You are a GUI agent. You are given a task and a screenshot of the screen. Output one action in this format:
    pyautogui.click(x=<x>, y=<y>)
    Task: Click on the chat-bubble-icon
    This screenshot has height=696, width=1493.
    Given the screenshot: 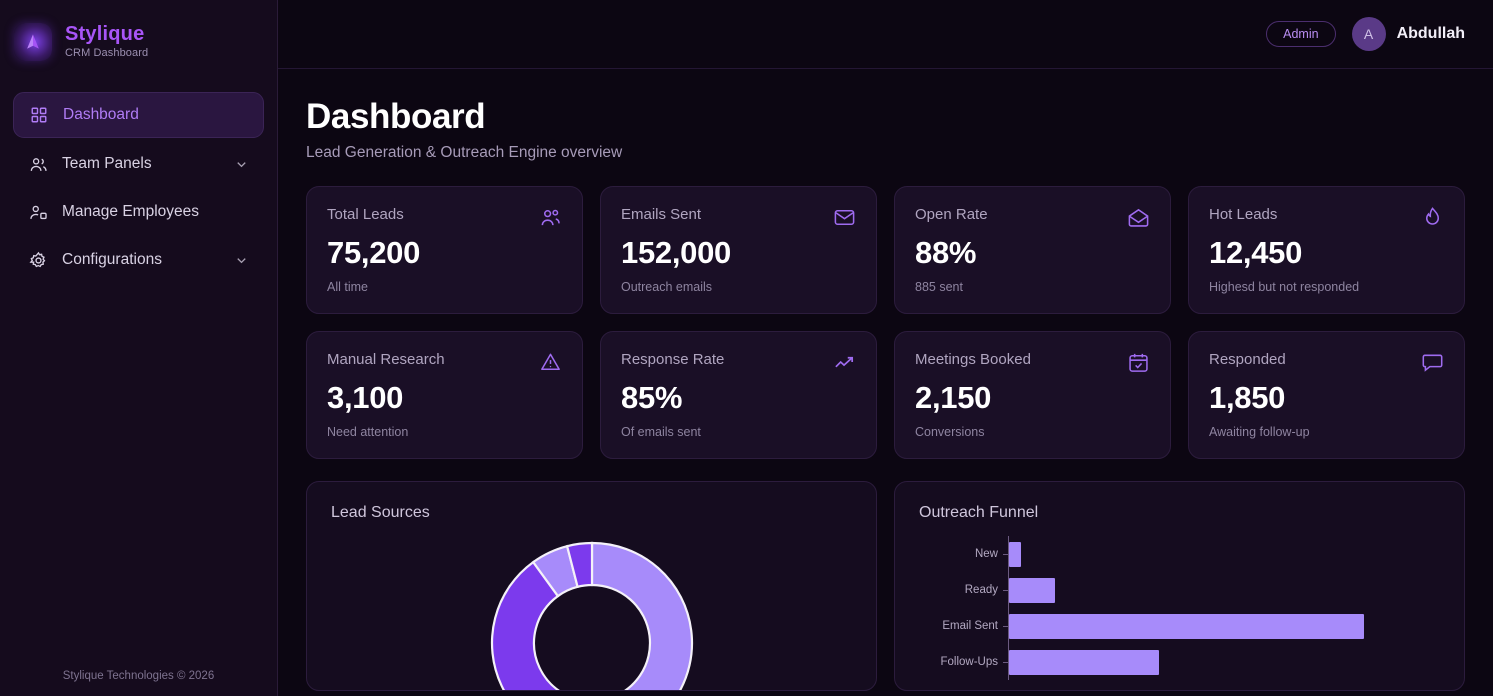 What is the action you would take?
    pyautogui.click(x=1432, y=362)
    